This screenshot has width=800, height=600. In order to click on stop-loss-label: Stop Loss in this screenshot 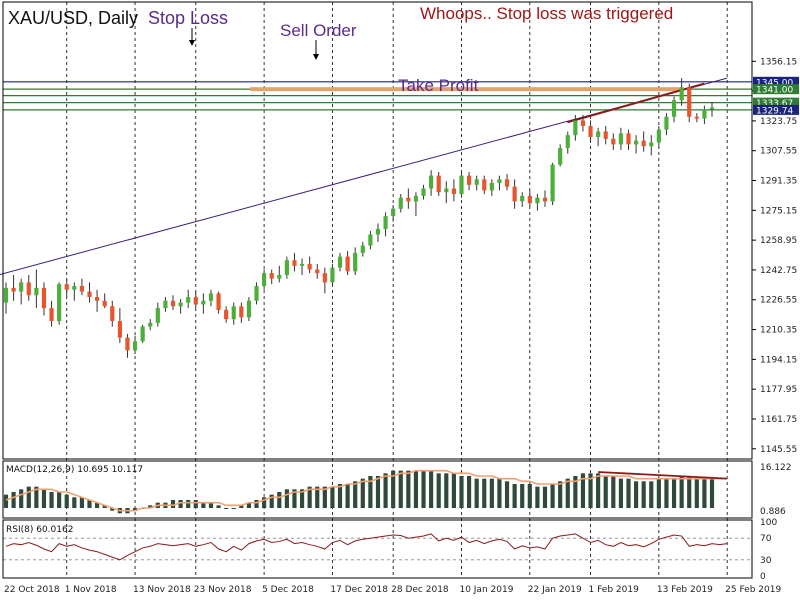, I will do `click(188, 18)`.